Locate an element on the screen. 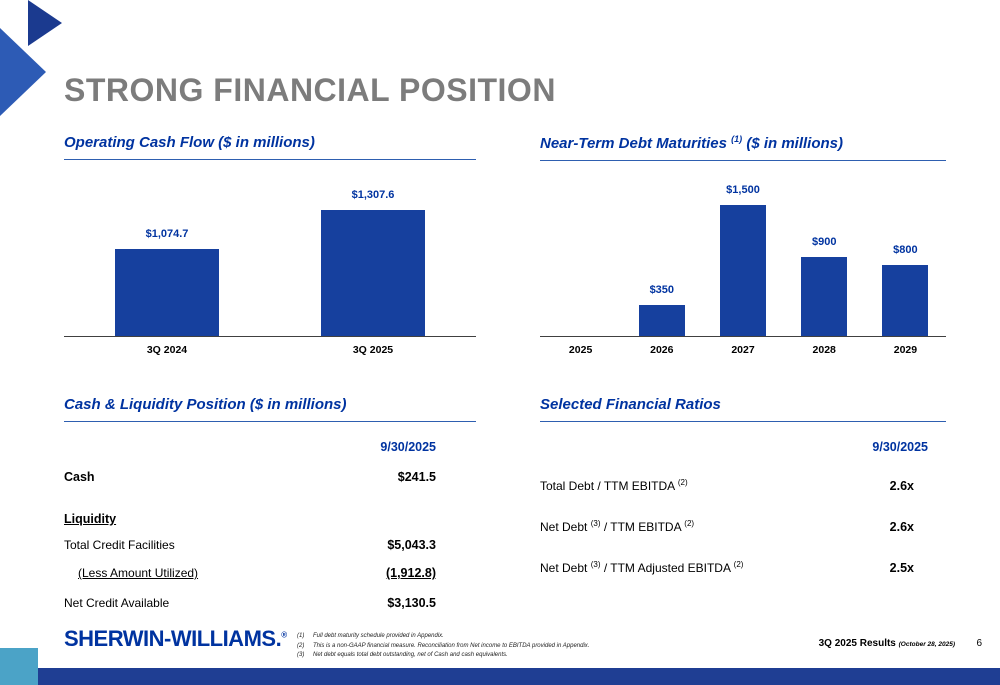  category-label: 2028 is located at coordinates (824, 350).